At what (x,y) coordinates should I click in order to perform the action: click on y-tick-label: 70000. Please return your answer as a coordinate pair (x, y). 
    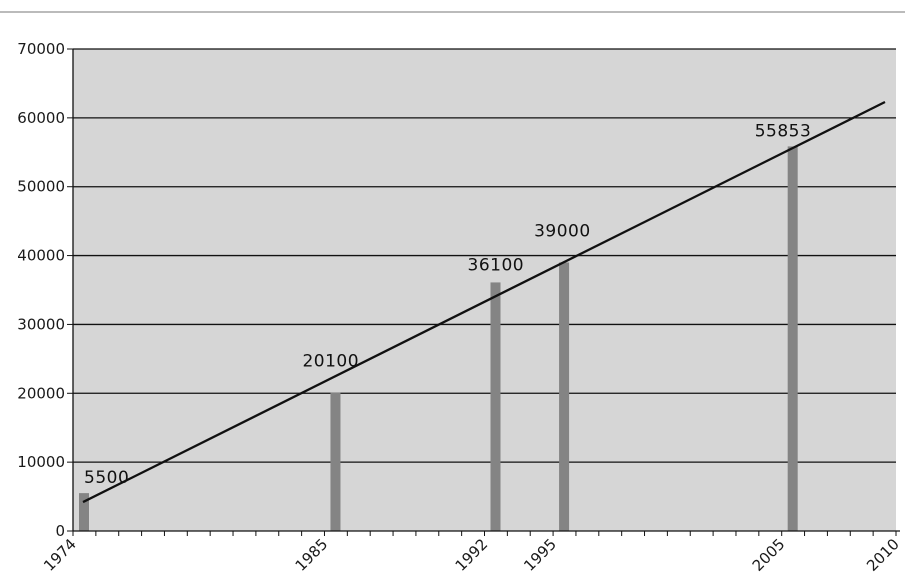
    Looking at the image, I should click on (41, 49).